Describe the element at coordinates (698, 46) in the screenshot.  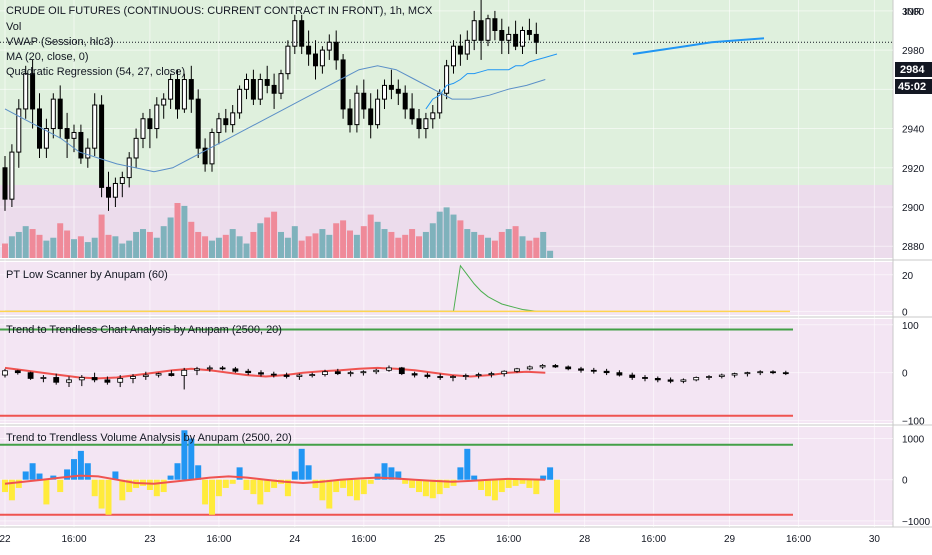
I see `quadratic-regression-line` at that location.